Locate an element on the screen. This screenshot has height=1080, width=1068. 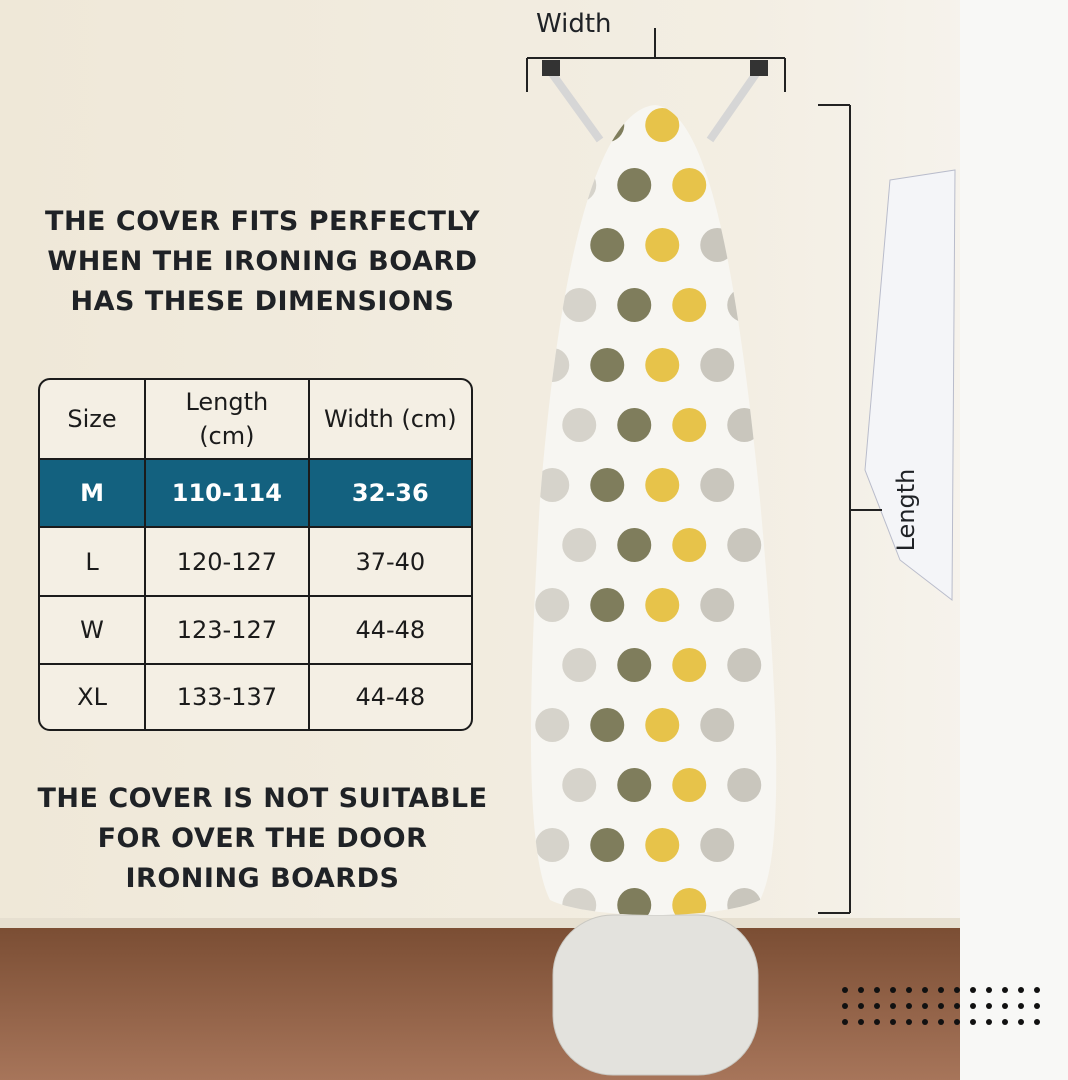
table-cell: 37-40 is located at coordinates (390, 562).